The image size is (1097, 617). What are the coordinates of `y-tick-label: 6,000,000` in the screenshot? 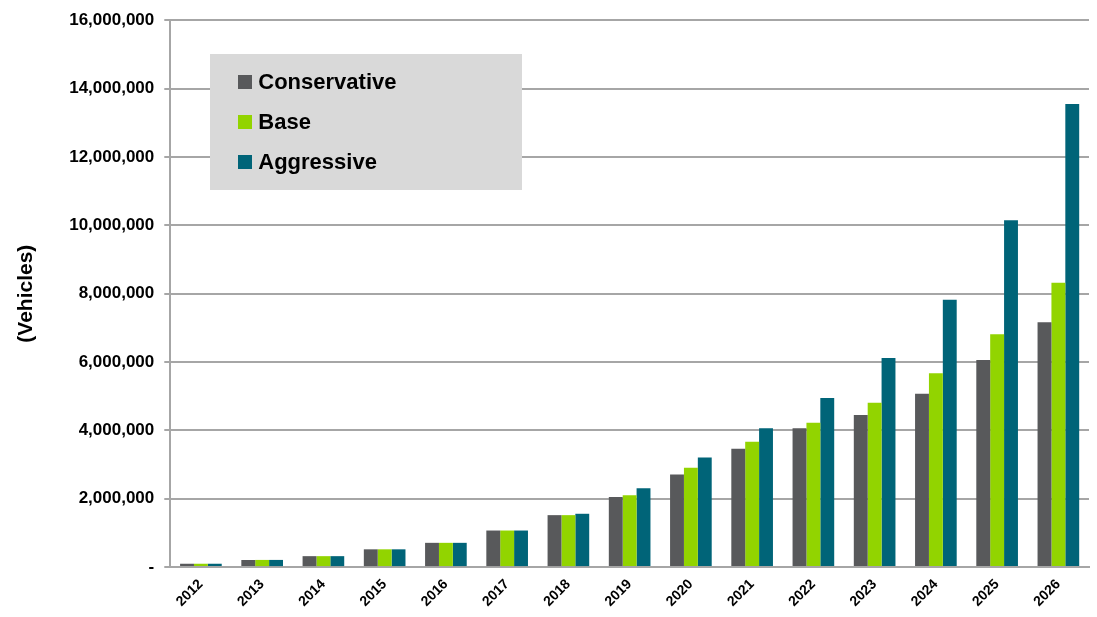 It's located at (116, 361).